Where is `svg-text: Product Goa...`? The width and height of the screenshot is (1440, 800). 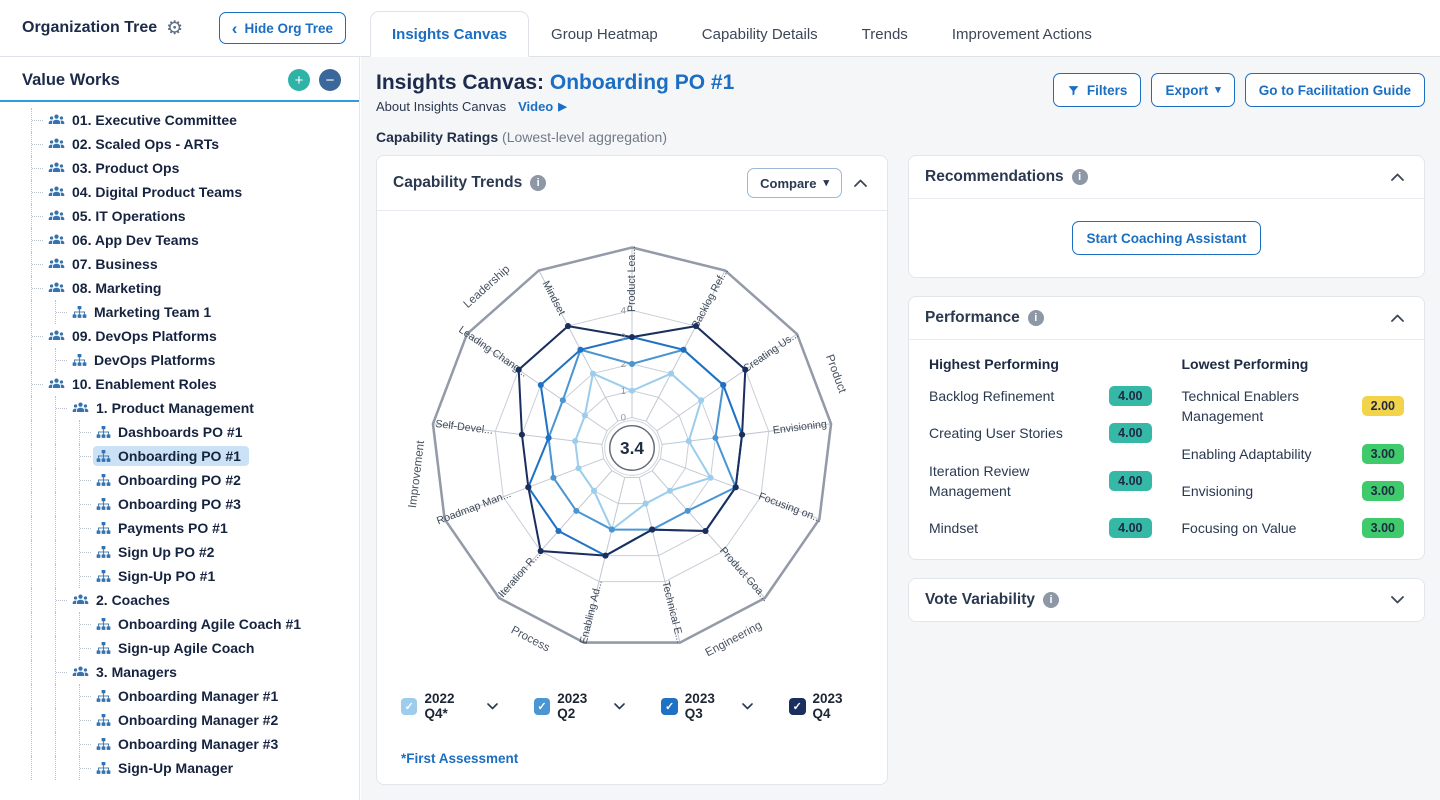
svg-text: Product Goa... is located at coordinates (744, 574).